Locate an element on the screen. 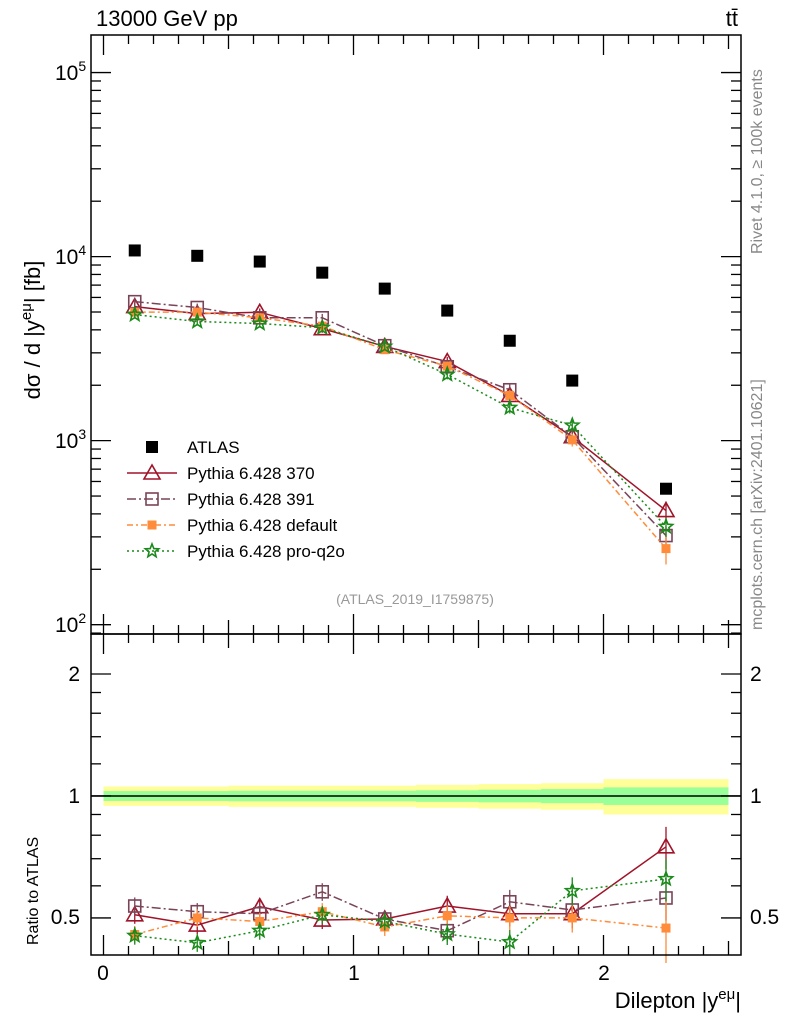 The height and width of the screenshot is (1024, 786). legend-marker-pythia-6-428-pro-q2o is located at coordinates (152, 550).